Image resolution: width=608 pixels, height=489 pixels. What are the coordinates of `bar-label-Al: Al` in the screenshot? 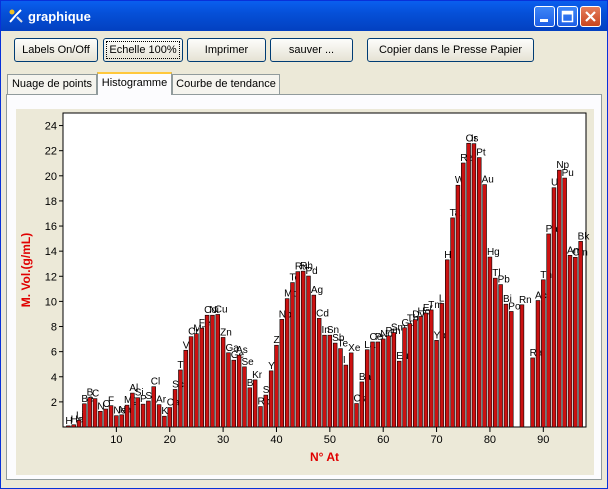 It's located at (133, 388).